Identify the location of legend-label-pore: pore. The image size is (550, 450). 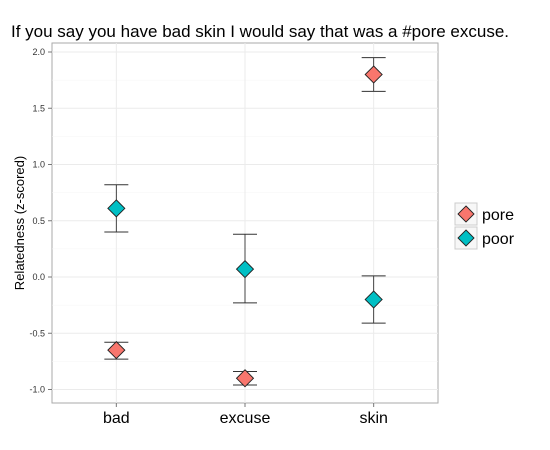
(498, 215).